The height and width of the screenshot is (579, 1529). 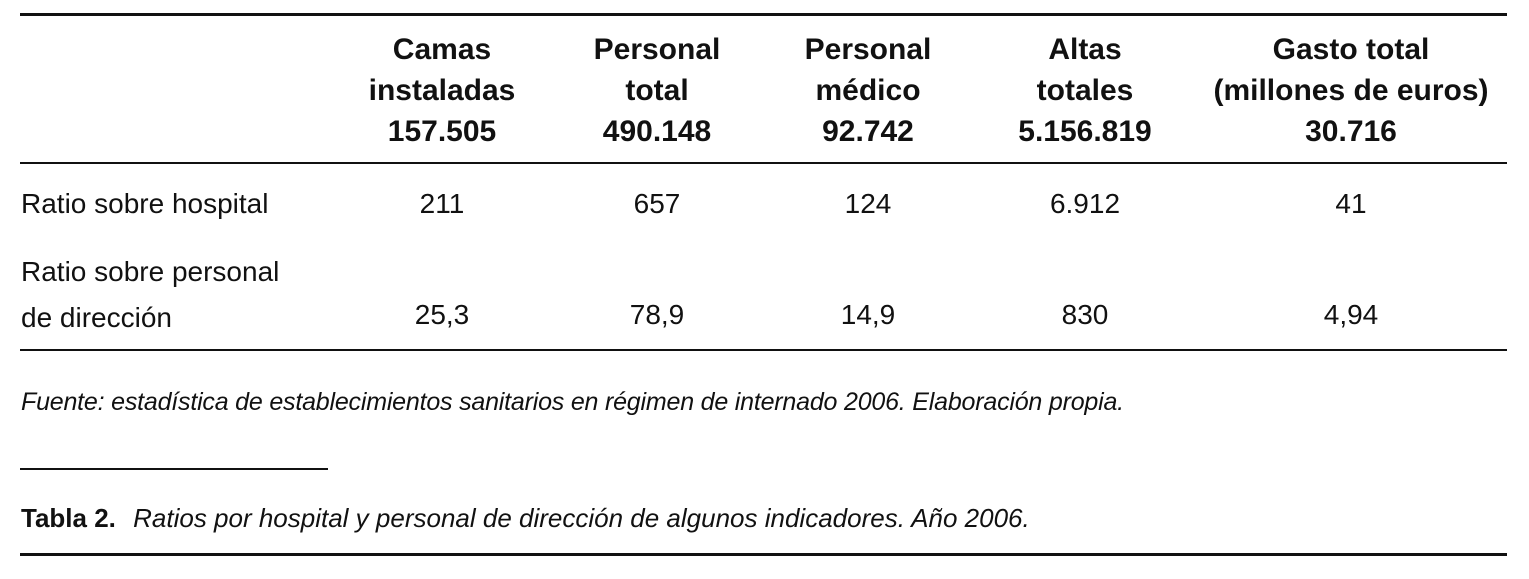 What do you see at coordinates (763, 350) in the screenshot?
I see `table-bottom-rule` at bounding box center [763, 350].